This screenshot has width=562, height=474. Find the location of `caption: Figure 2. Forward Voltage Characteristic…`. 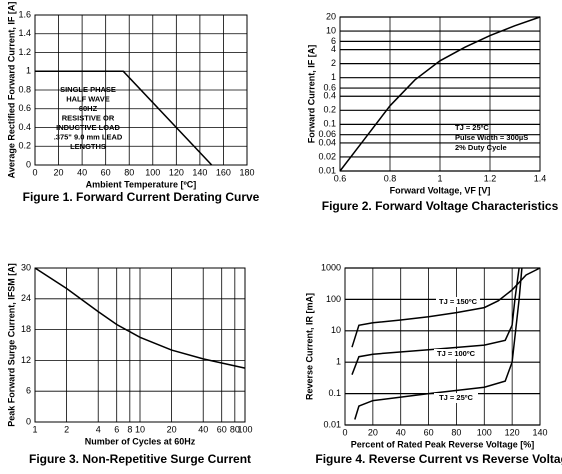

caption: Figure 2. Forward Voltage Characteristic… is located at coordinates (440, 206).